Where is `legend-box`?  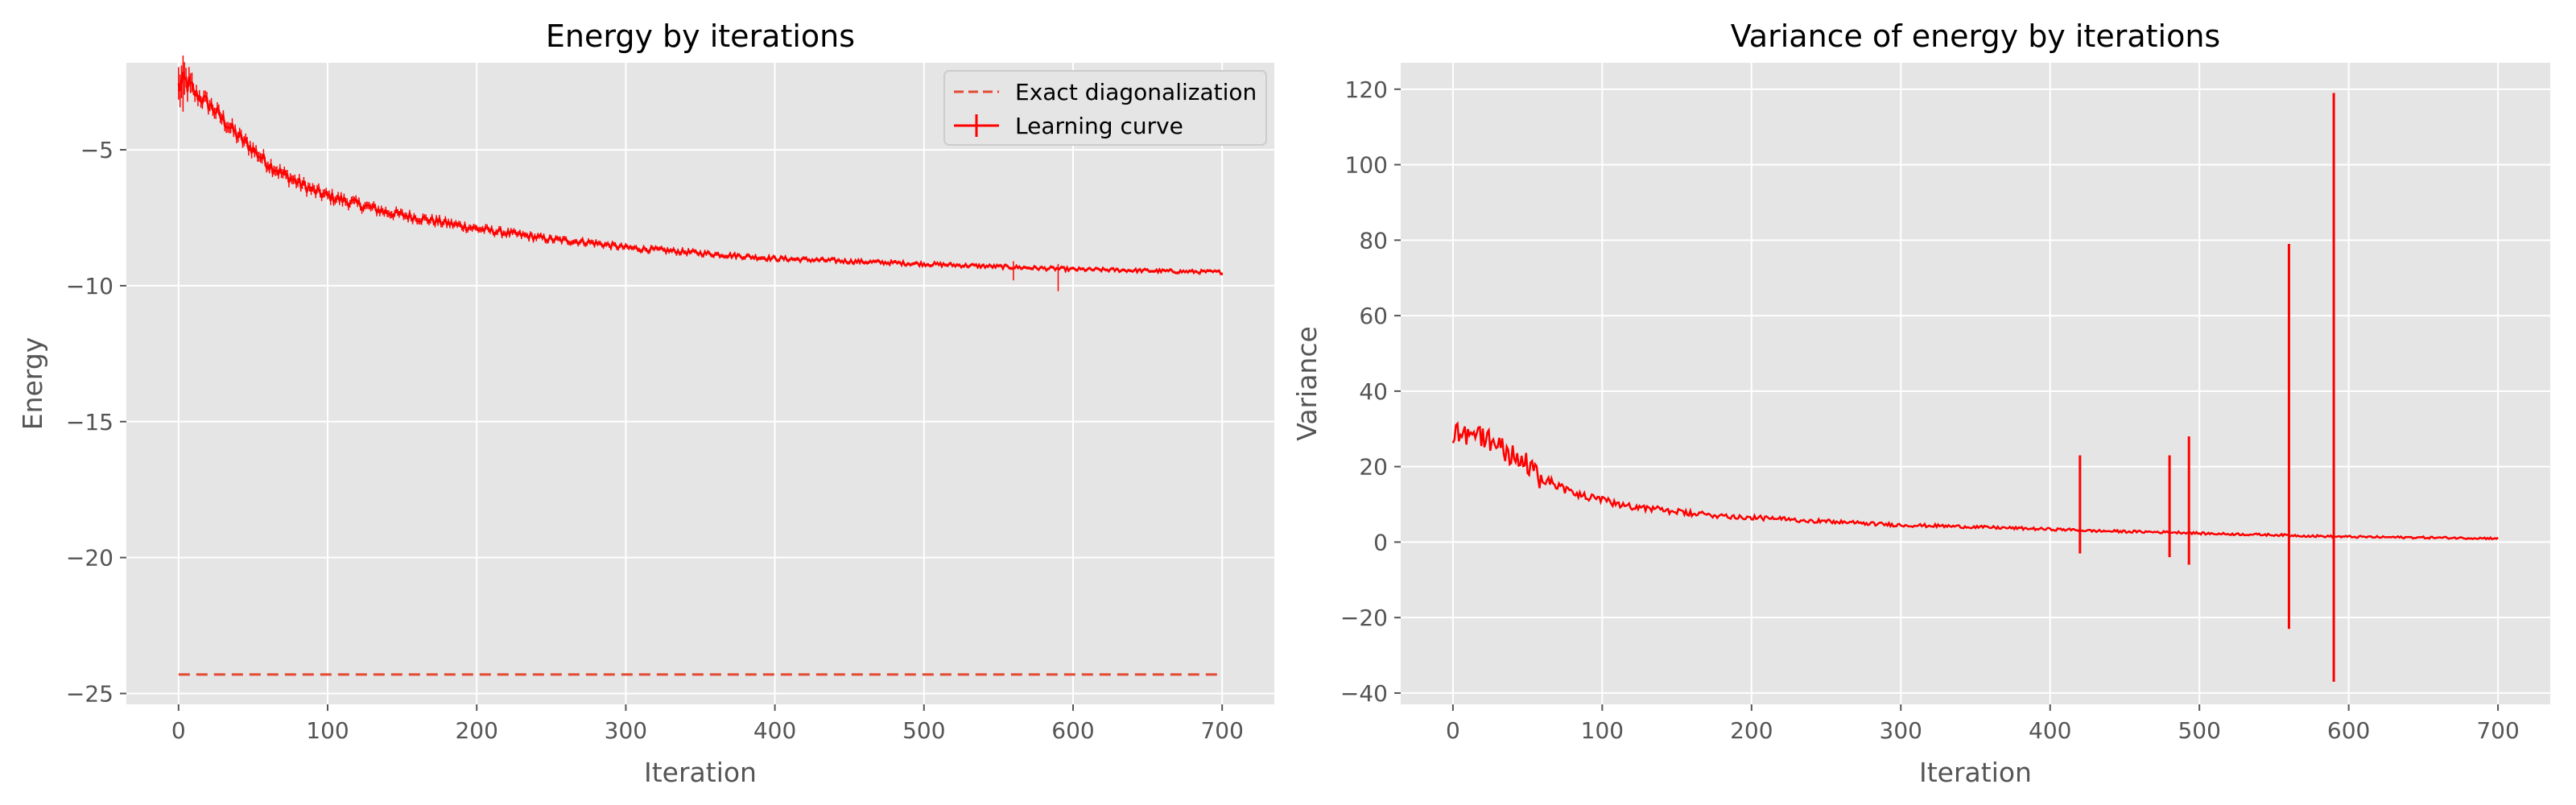 legend-box is located at coordinates (1105, 108).